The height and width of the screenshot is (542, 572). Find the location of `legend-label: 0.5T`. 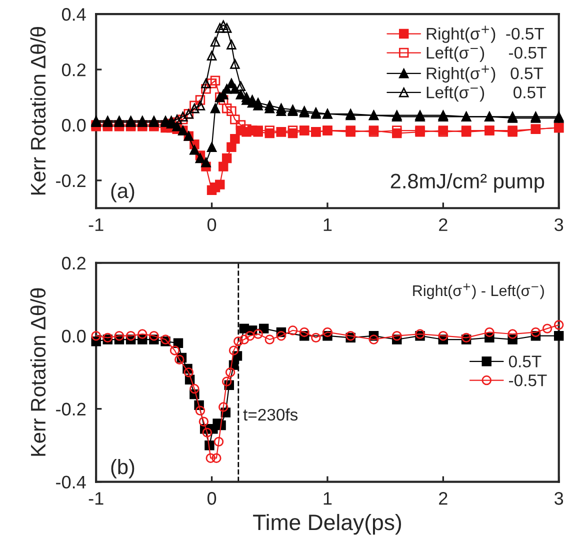

legend-label: 0.5T is located at coordinates (525, 362).